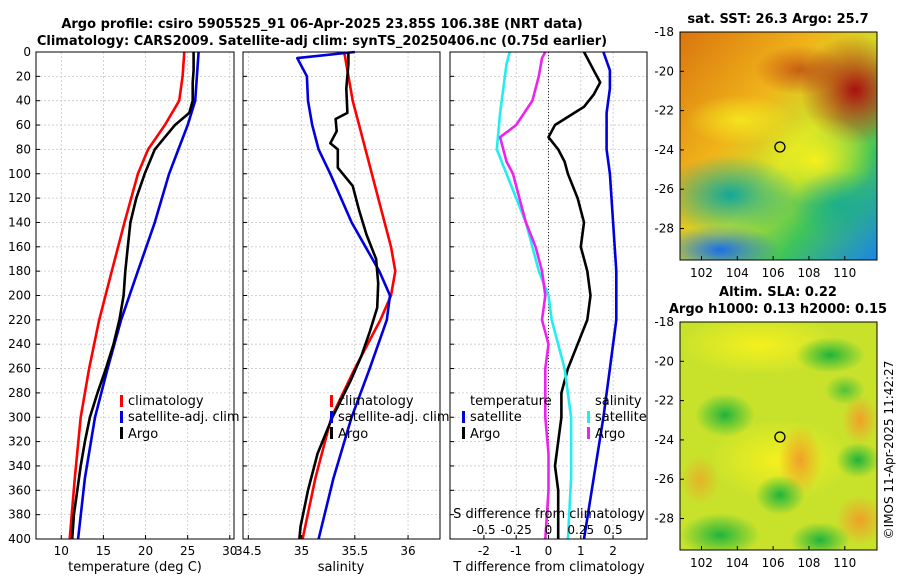 The image size is (900, 580). Describe the element at coordinates (19, 271) in the screenshot. I see `y-tick-label: 180` at that location.